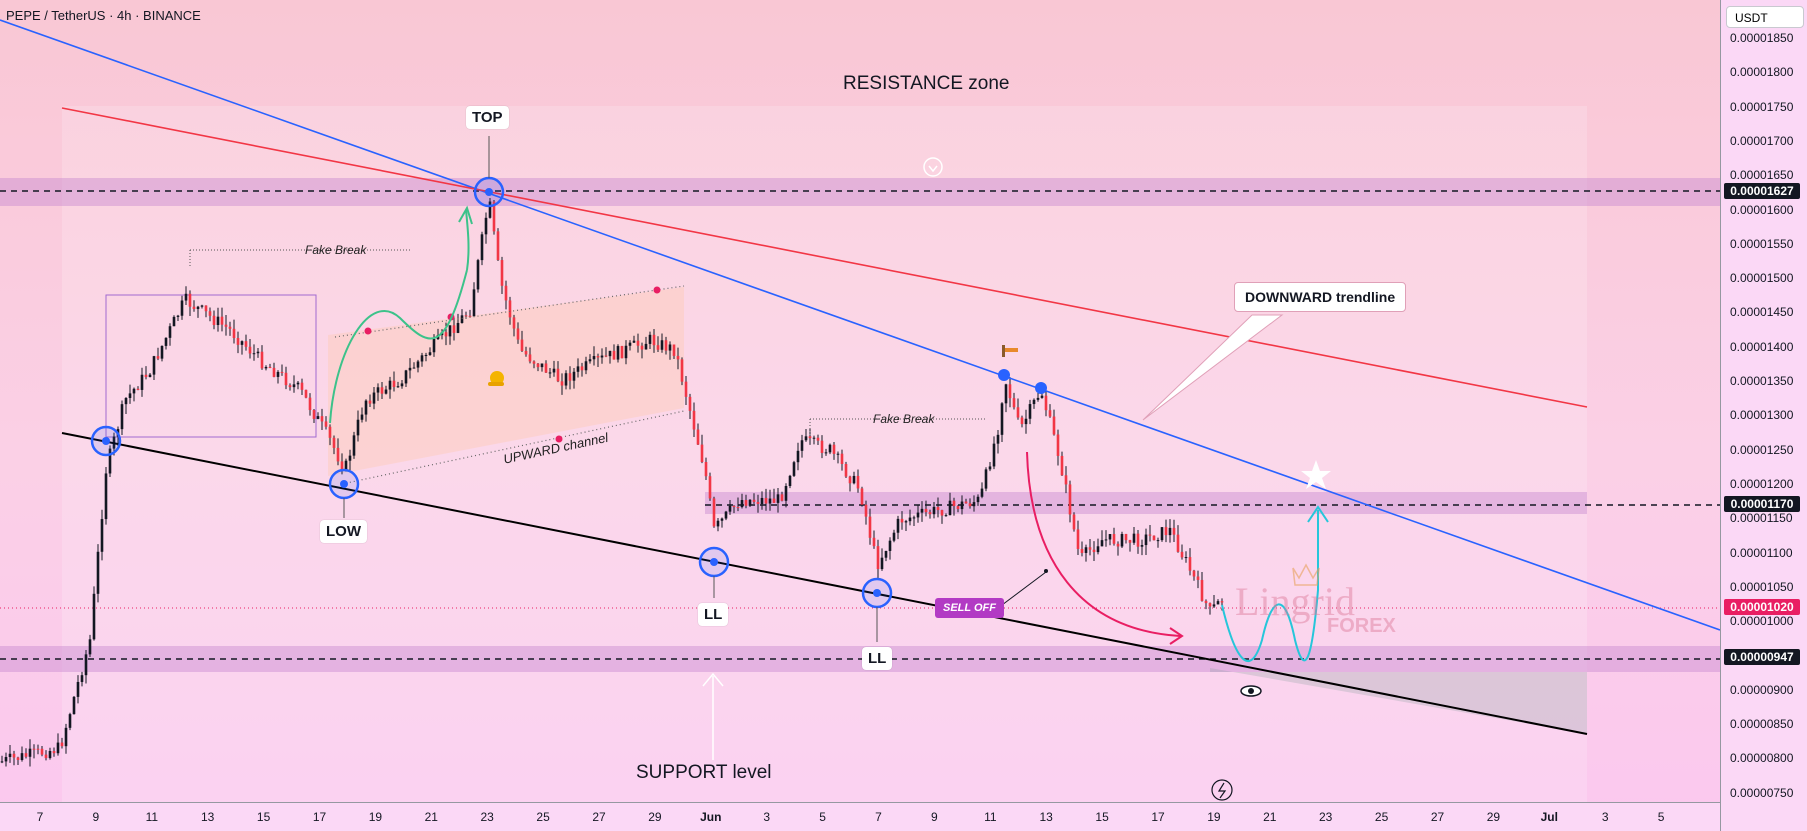 The width and height of the screenshot is (1807, 831). Describe the element at coordinates (1765, 17) in the screenshot. I see `currency-unit-selector: USDT` at that location.